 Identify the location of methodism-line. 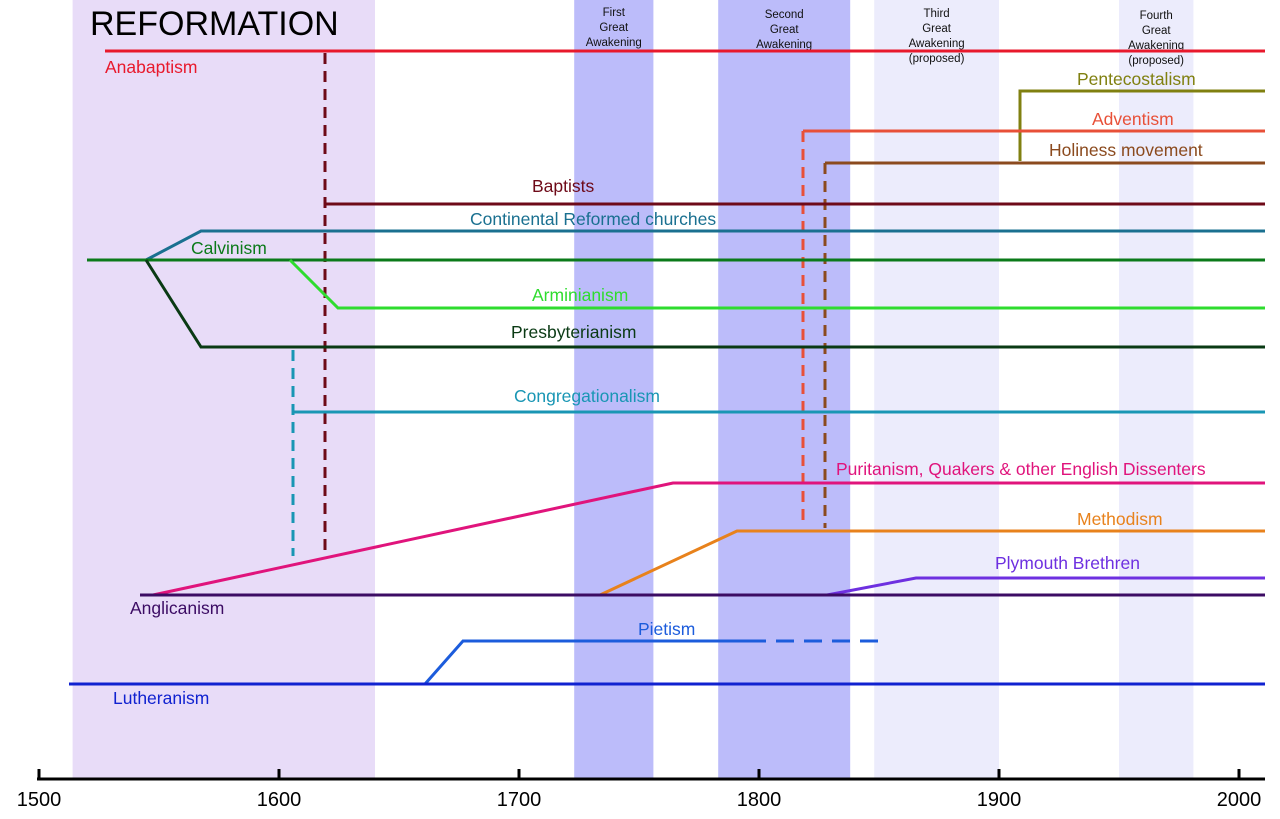
(932, 563).